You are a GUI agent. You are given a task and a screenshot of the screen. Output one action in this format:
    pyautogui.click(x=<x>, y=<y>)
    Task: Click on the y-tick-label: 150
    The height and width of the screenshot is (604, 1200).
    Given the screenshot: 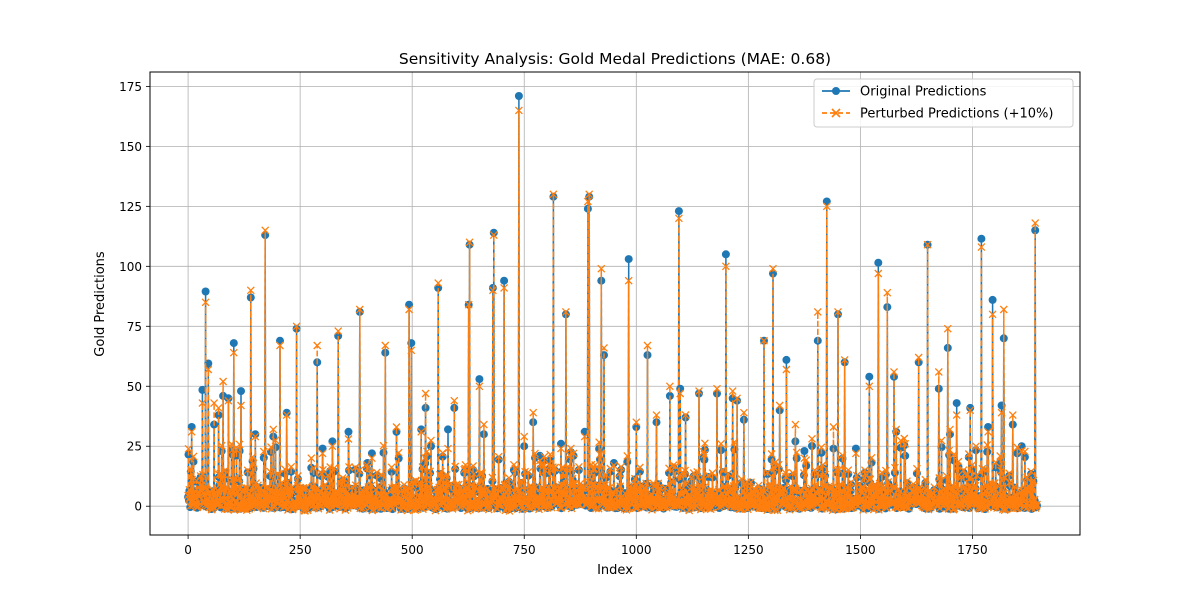 What is the action you would take?
    pyautogui.click(x=130, y=147)
    